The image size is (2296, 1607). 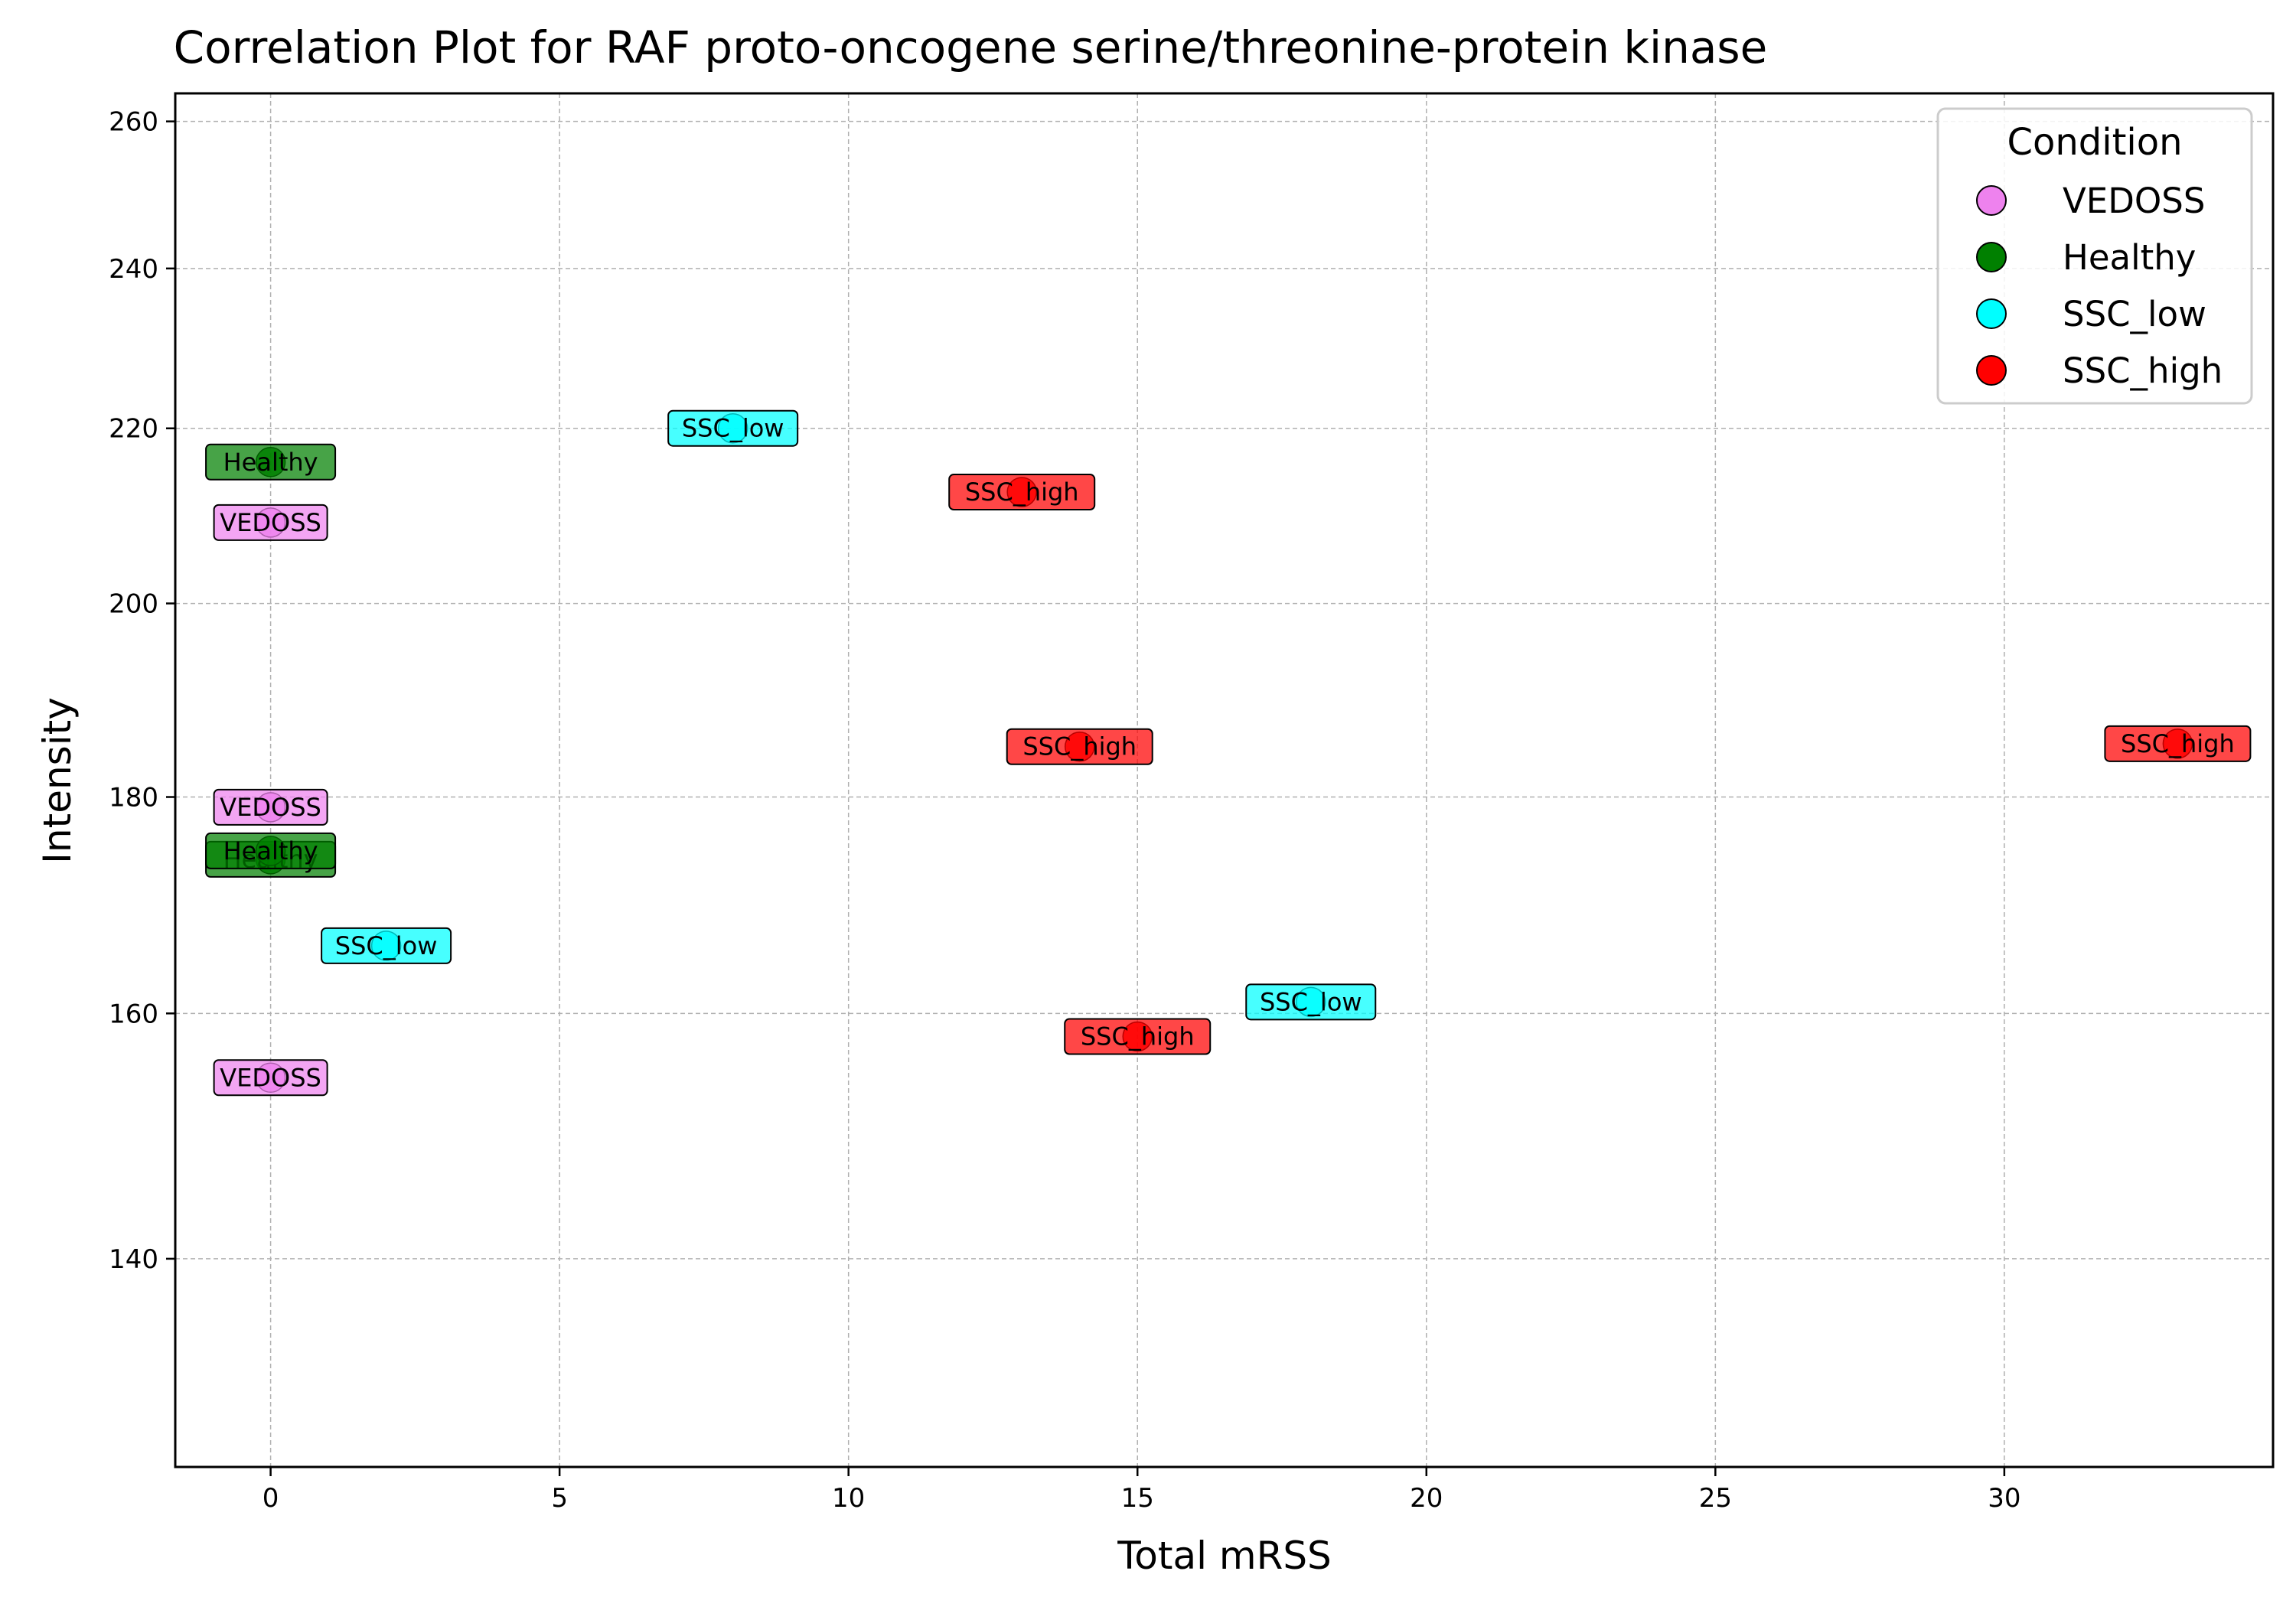 What do you see at coordinates (133, 1014) in the screenshot?
I see `y-tick-label: 160` at bounding box center [133, 1014].